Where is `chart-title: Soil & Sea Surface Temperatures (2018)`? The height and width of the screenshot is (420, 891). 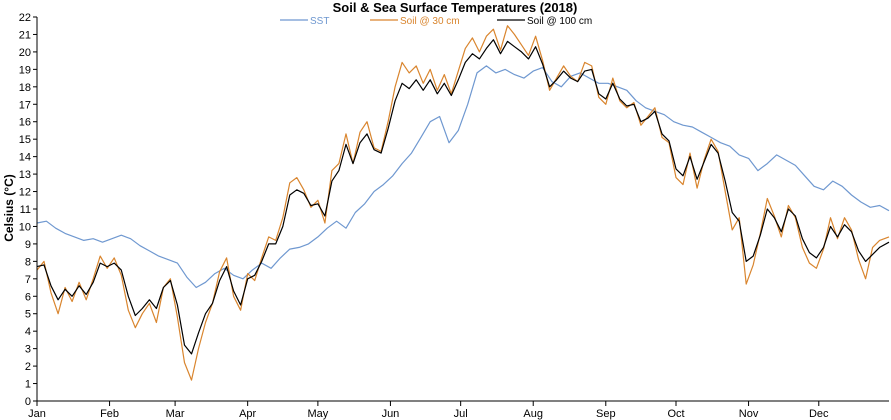 chart-title: Soil & Sea Surface Temperatures (2018) is located at coordinates (455, 7).